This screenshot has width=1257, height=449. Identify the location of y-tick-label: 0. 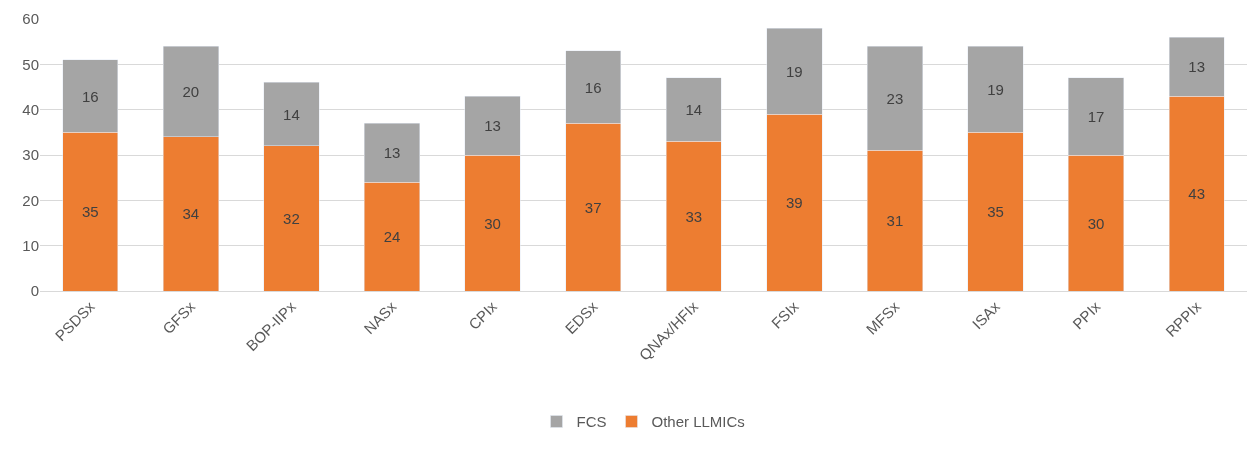
(34, 291).